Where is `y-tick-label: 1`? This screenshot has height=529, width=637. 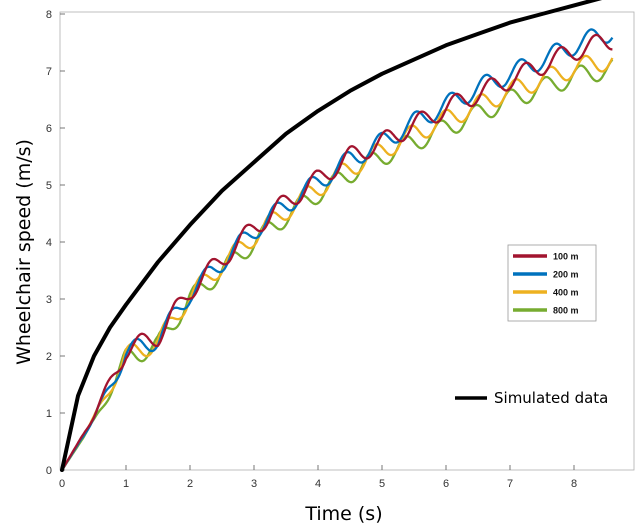
y-tick-label: 1 is located at coordinates (49, 414).